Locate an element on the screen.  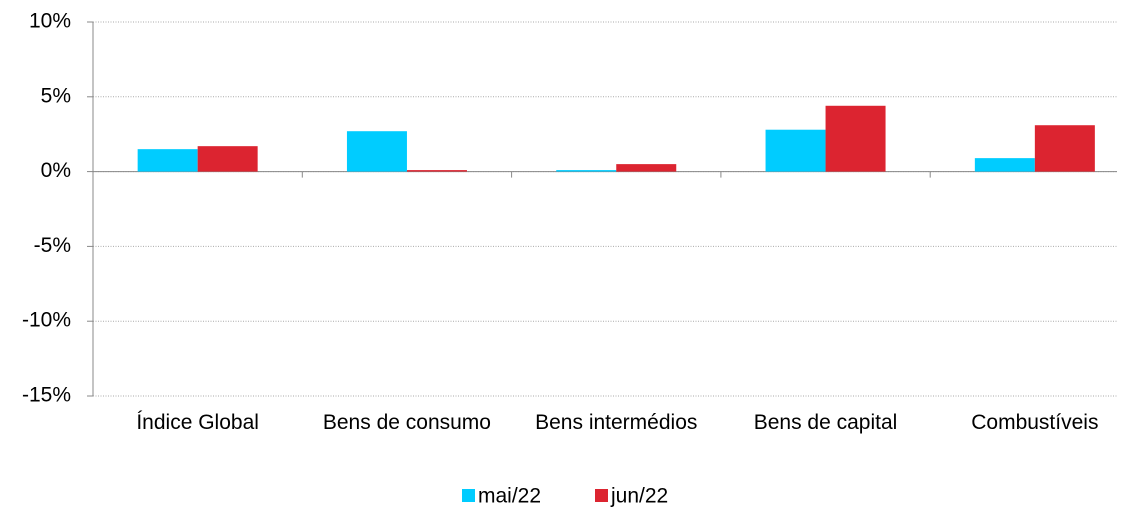
legend-label: jun/22 is located at coordinates (639, 496).